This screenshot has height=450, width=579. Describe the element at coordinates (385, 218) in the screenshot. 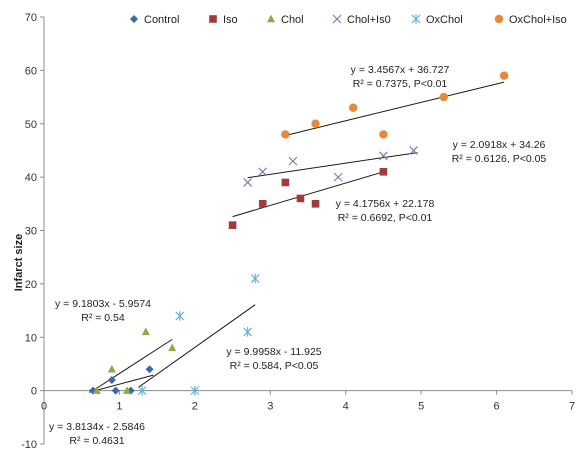

I see `annotation-line: R² = 0.6692, P<0.01` at that location.